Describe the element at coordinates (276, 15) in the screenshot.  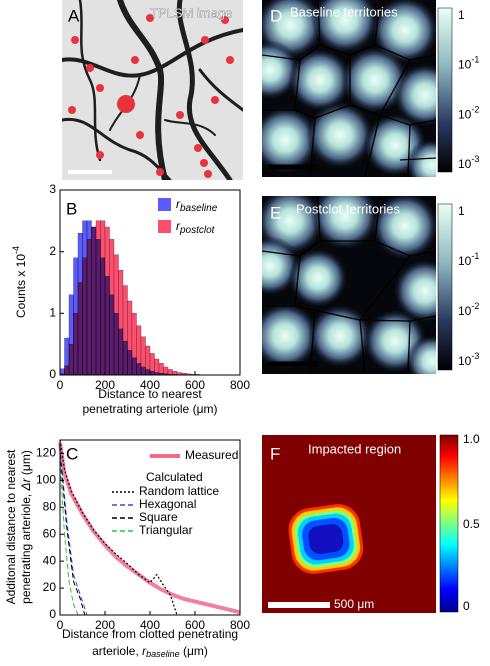
I see `panel-label: D` at that location.